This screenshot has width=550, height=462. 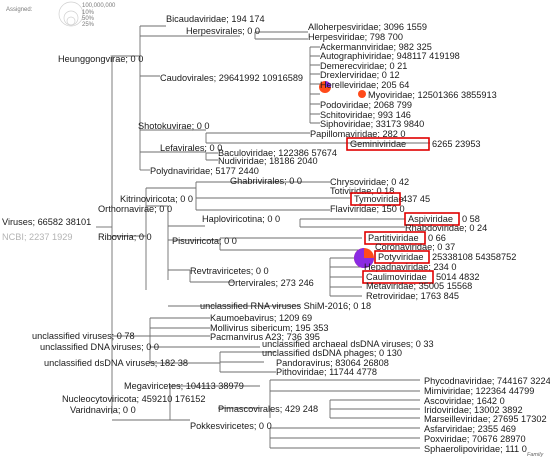 I want to click on myoviridae-bubble, so click(x=362, y=94).